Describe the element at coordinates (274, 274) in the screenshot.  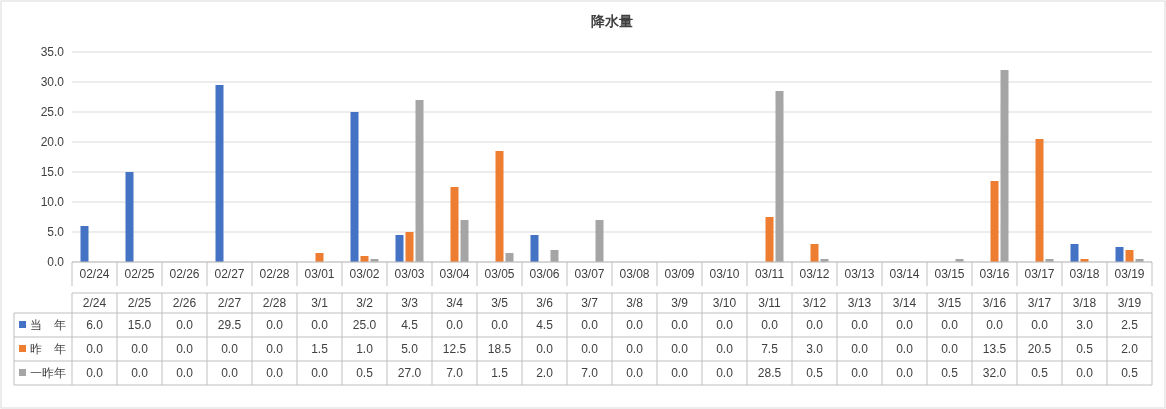
I see `x-tick-label: 02/28` at that location.